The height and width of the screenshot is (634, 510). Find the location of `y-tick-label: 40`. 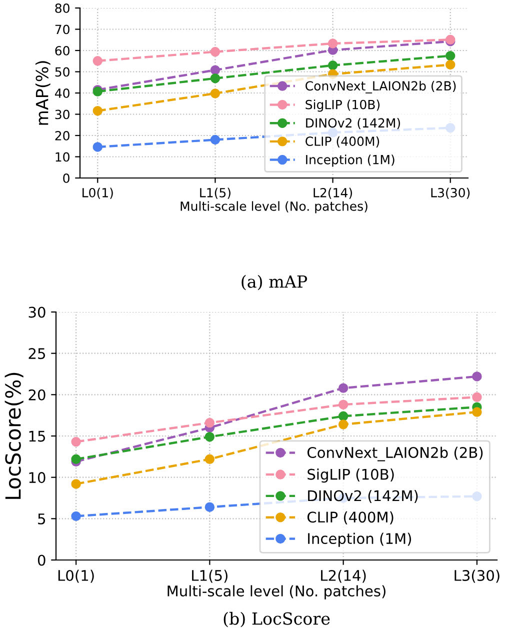

y-tick-label: 40 is located at coordinates (62, 93).